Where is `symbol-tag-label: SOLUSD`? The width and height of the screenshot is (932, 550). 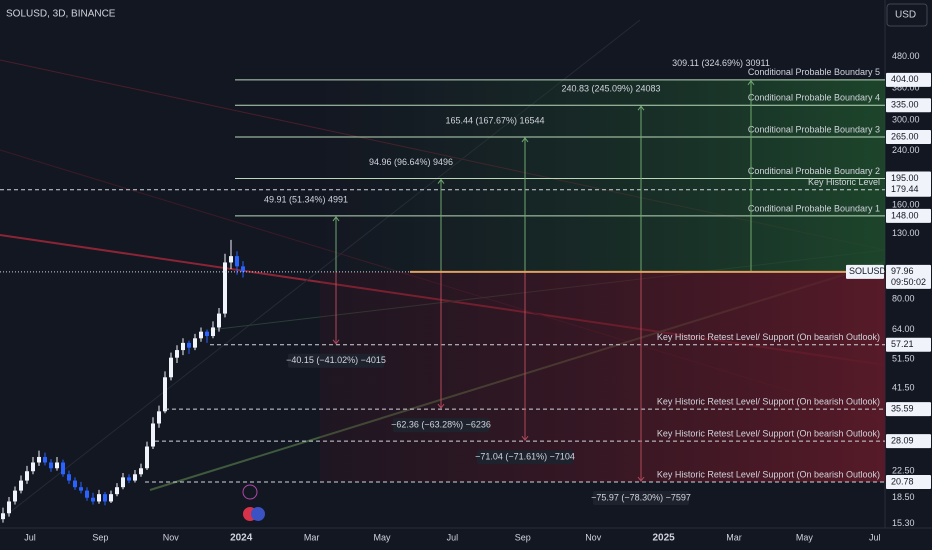
symbol-tag-label: SOLUSD is located at coordinates (868, 271).